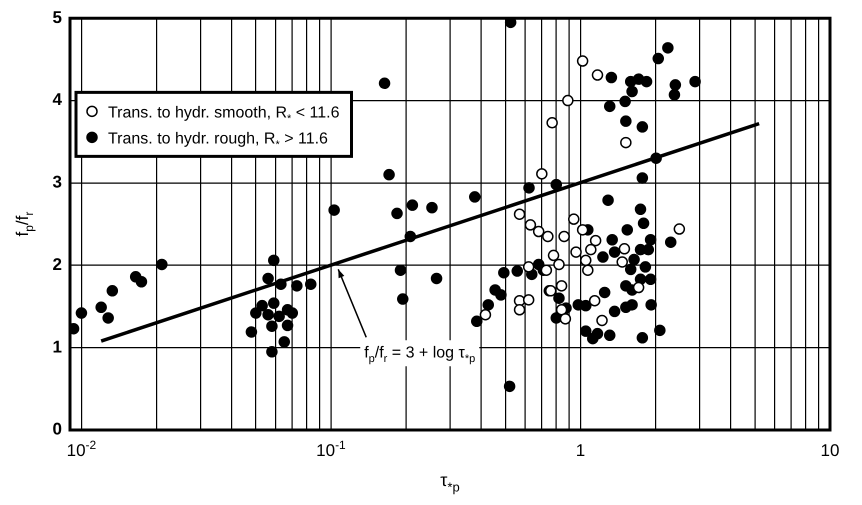  I want to click on legend-label: Trans. to hydr. smooth, R* < 11.6, so click(224, 115).